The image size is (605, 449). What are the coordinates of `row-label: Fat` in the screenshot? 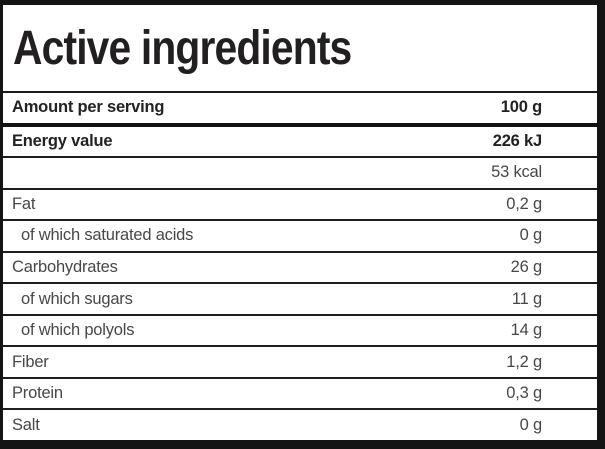 It's located at (24, 203).